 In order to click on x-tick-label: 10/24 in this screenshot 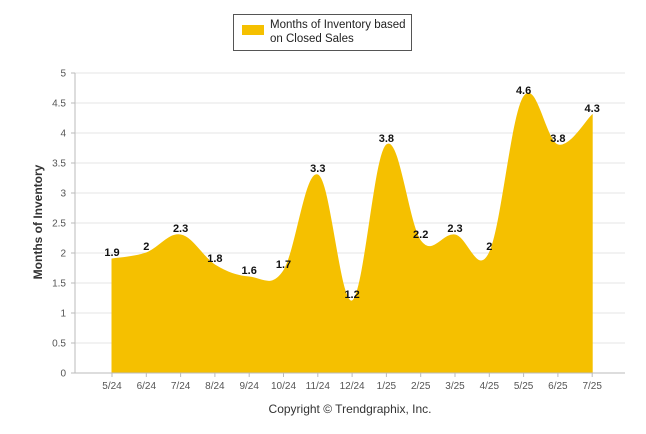, I will do `click(283, 386)`.